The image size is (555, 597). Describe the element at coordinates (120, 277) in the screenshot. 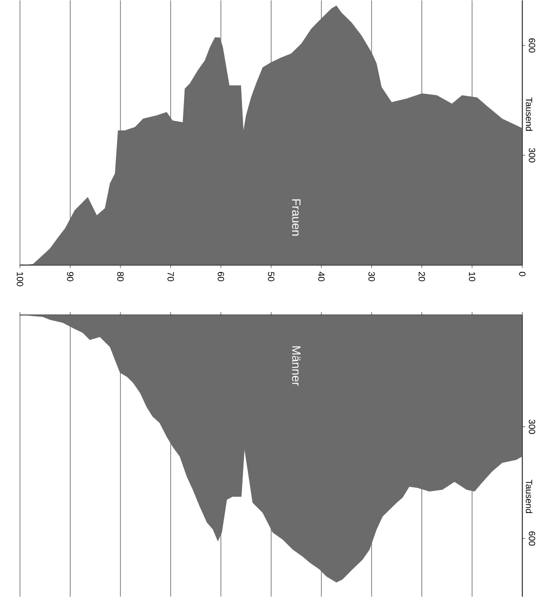

I see `x-tick-label: 80` at that location.